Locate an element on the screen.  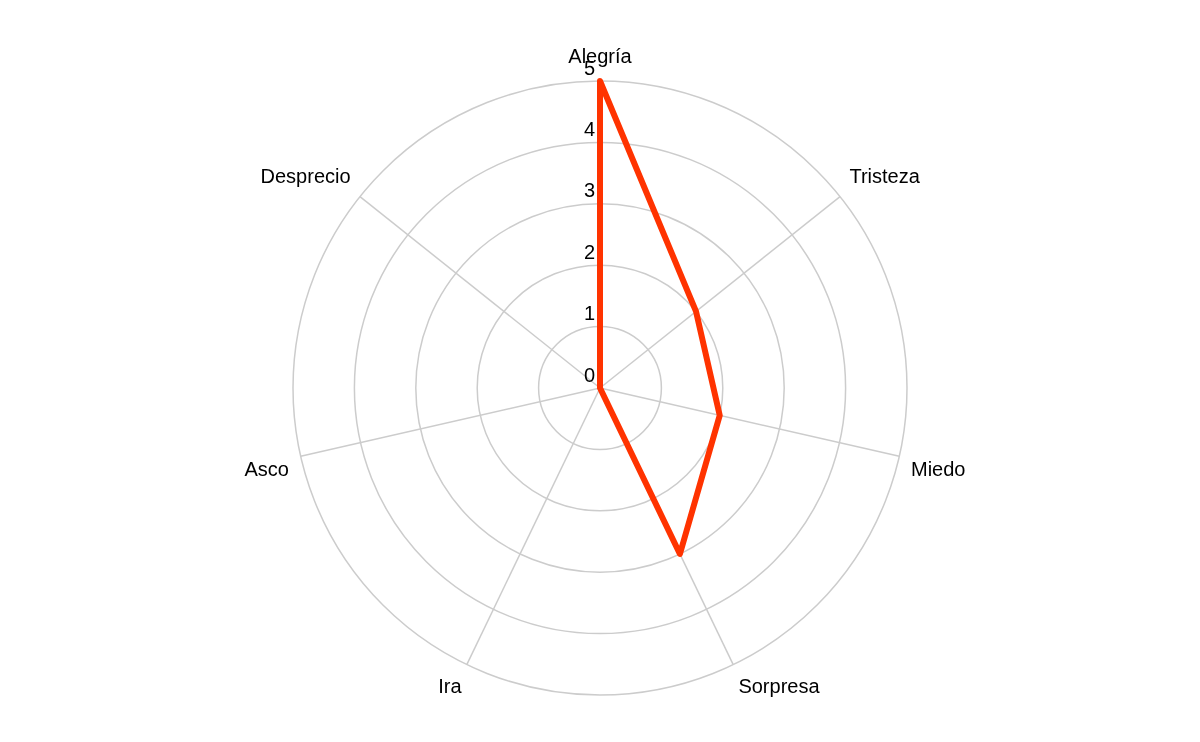
spoke-label: Asco is located at coordinates (266, 469).